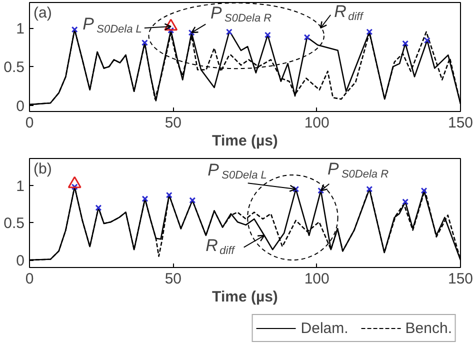  I want to click on legend-label: Bench., so click(428, 328).